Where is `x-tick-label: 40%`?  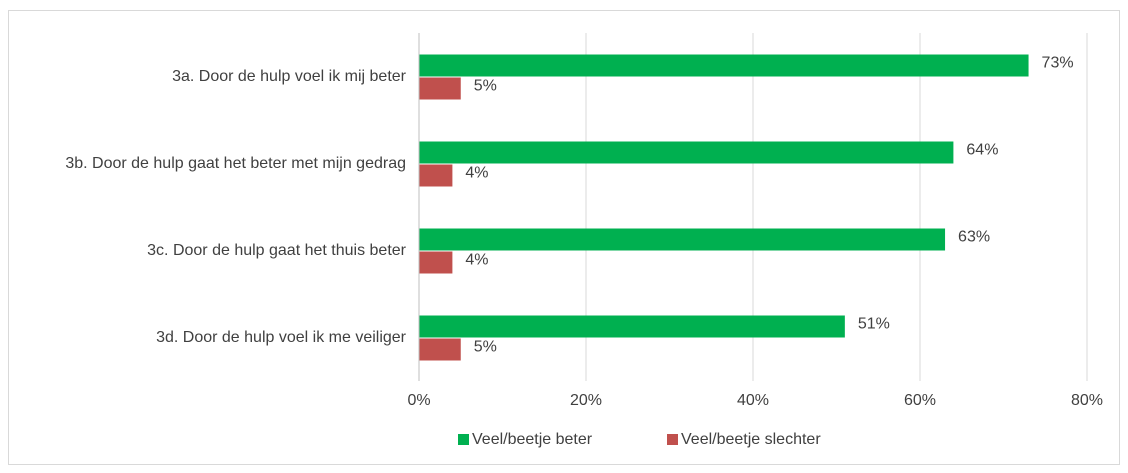
x-tick-label: 40% is located at coordinates (753, 400).